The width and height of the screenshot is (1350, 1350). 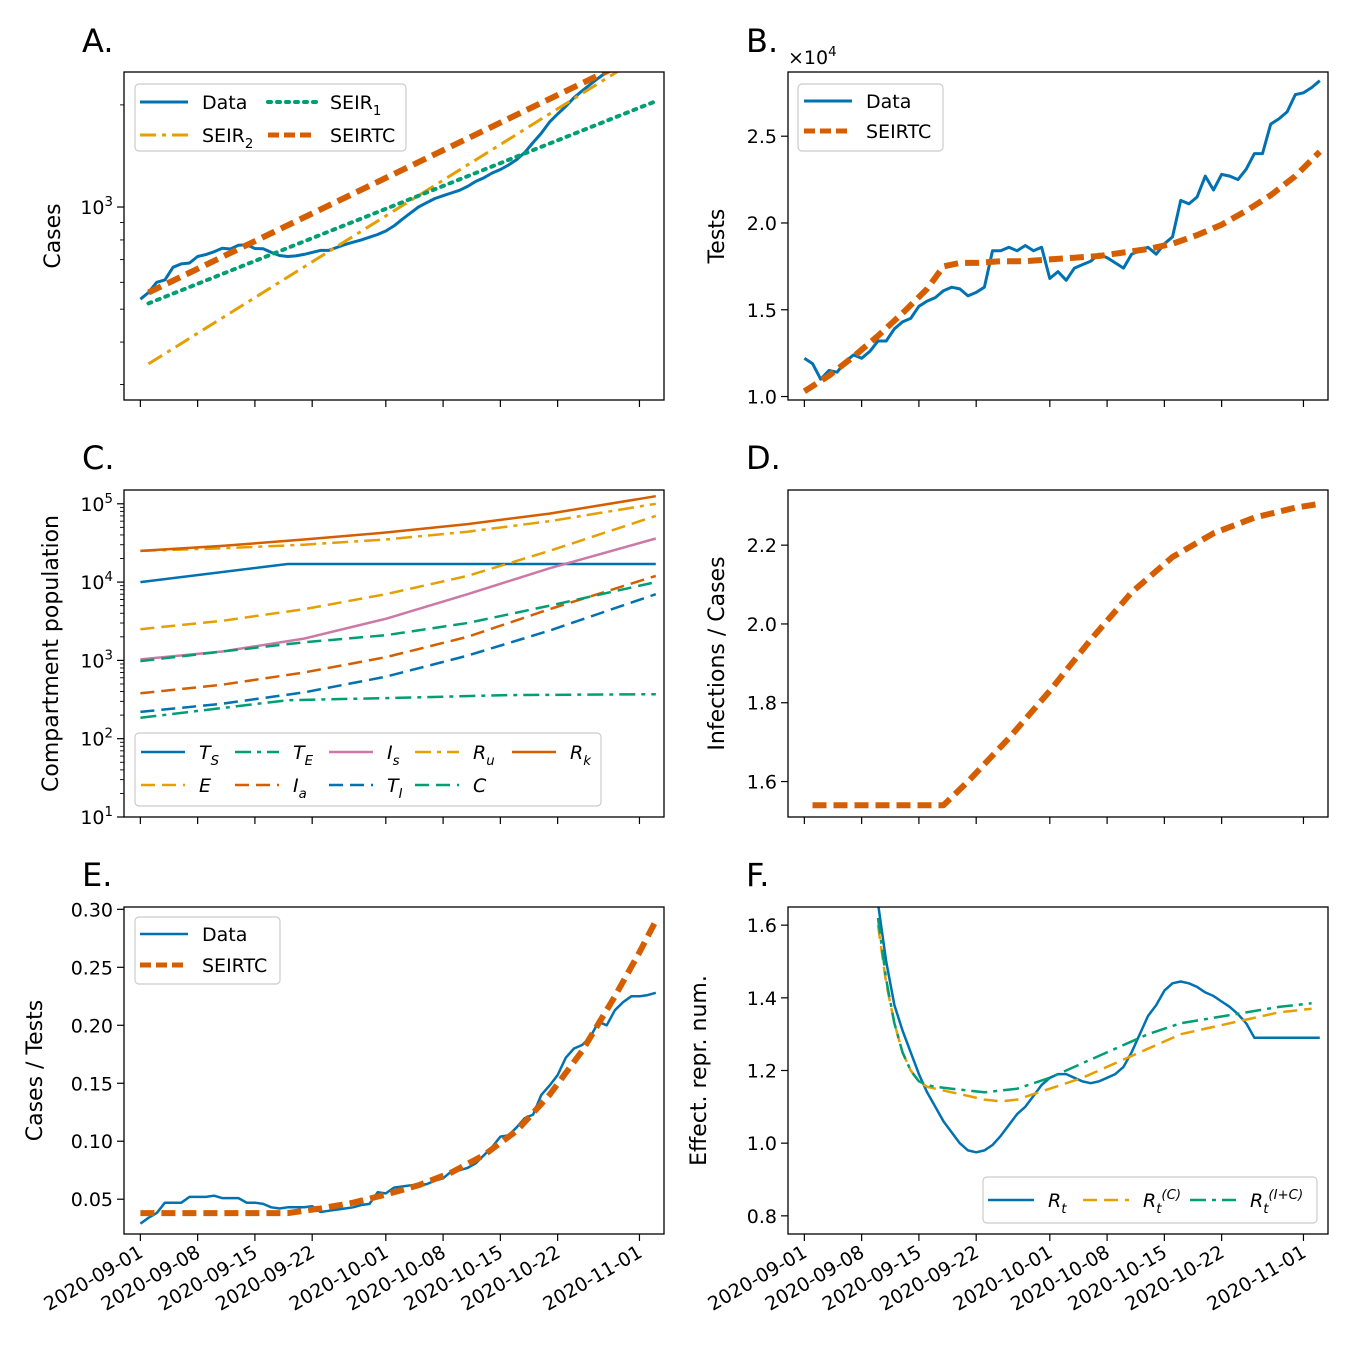 What do you see at coordinates (398, 573) in the screenshot?
I see `series-line-t-s` at bounding box center [398, 573].